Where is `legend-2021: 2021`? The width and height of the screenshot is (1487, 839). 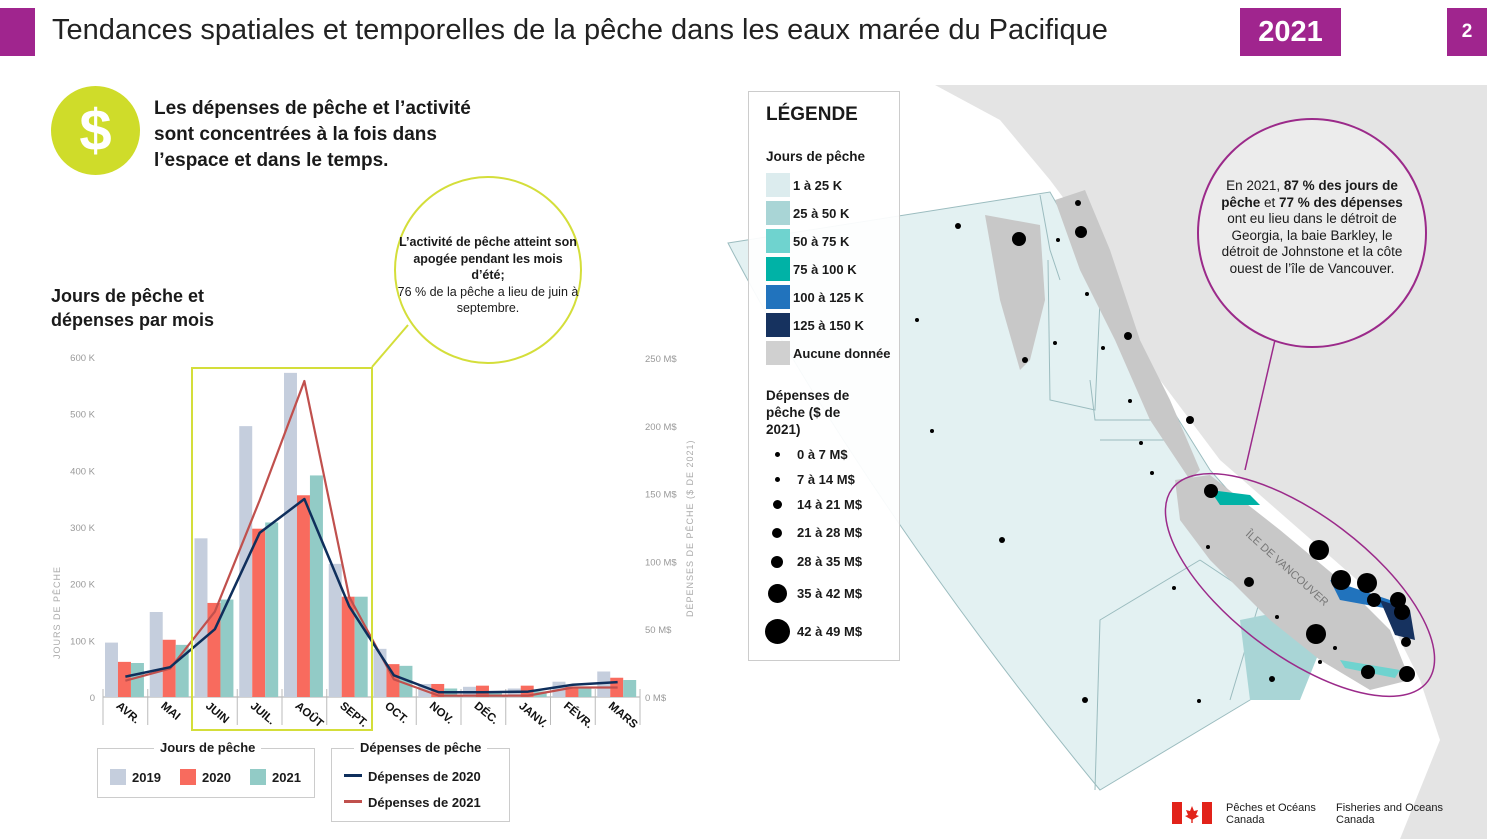 legend-2021: 2021 is located at coordinates (275, 777).